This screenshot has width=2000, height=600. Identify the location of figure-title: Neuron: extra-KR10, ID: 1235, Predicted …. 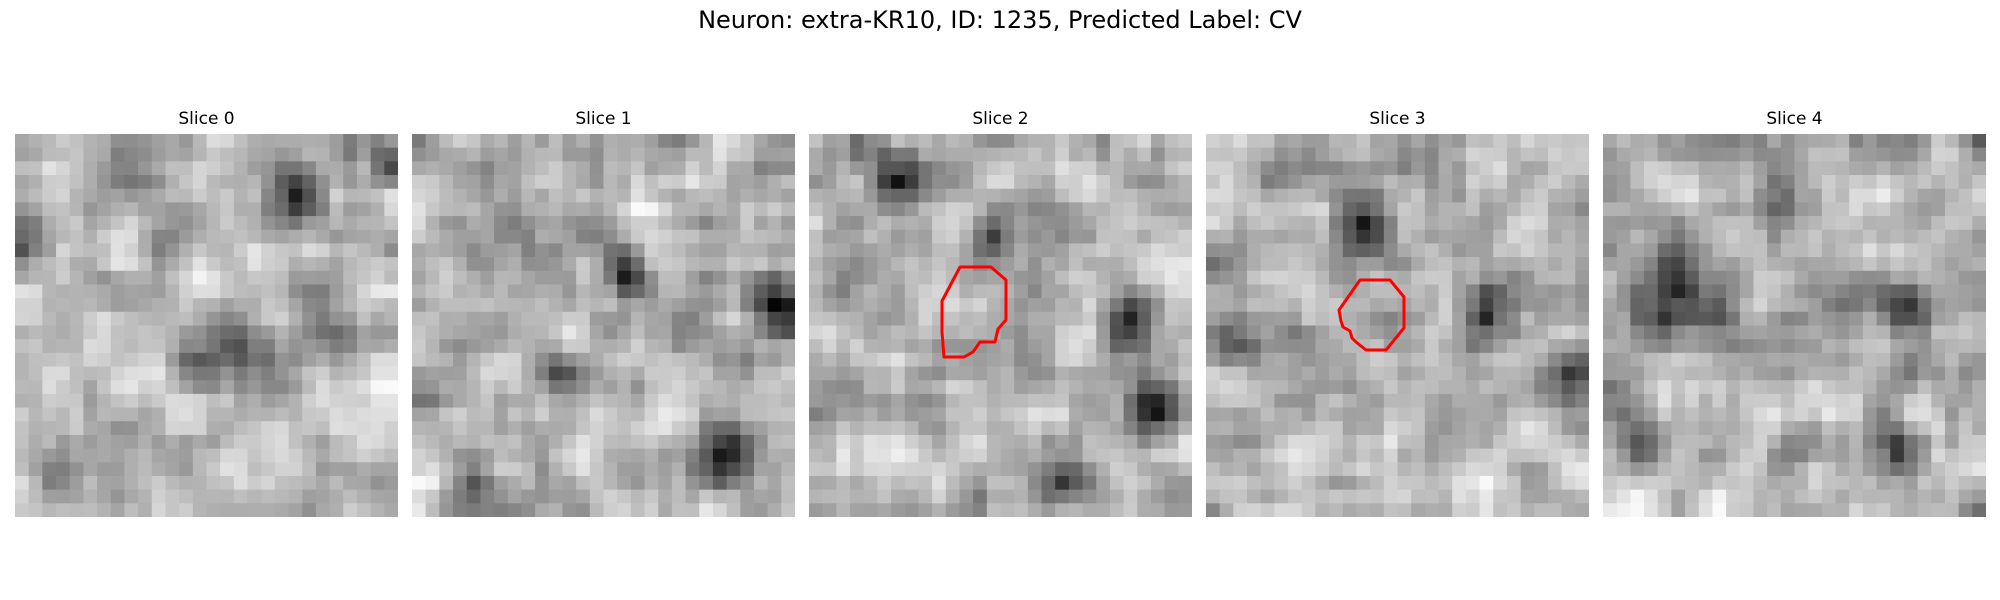
(1000, 20).